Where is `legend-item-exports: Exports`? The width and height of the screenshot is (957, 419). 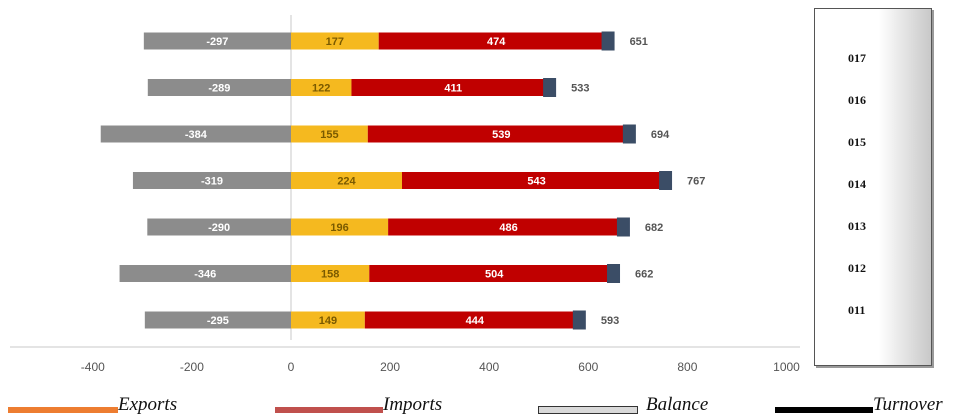
legend-item-exports: Exports is located at coordinates (92, 405).